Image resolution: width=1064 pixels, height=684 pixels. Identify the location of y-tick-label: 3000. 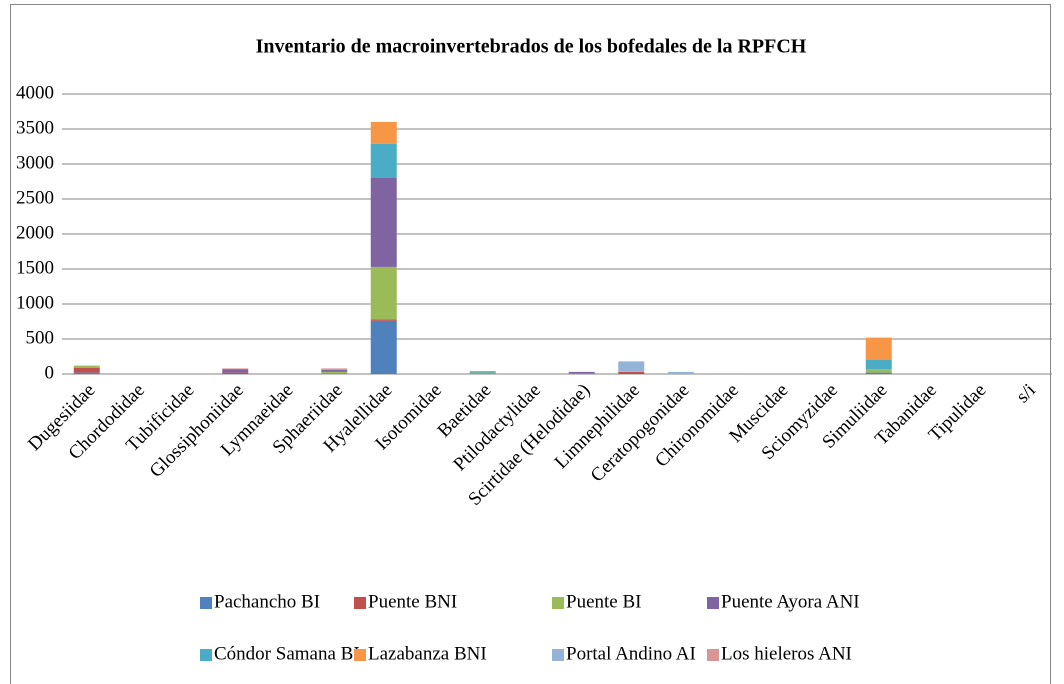
(35, 162).